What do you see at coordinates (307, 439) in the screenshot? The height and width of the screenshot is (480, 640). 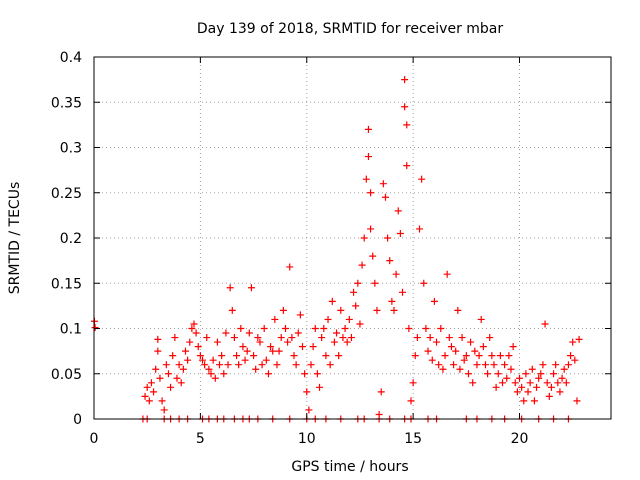 I see `x-tick-label: 10` at bounding box center [307, 439].